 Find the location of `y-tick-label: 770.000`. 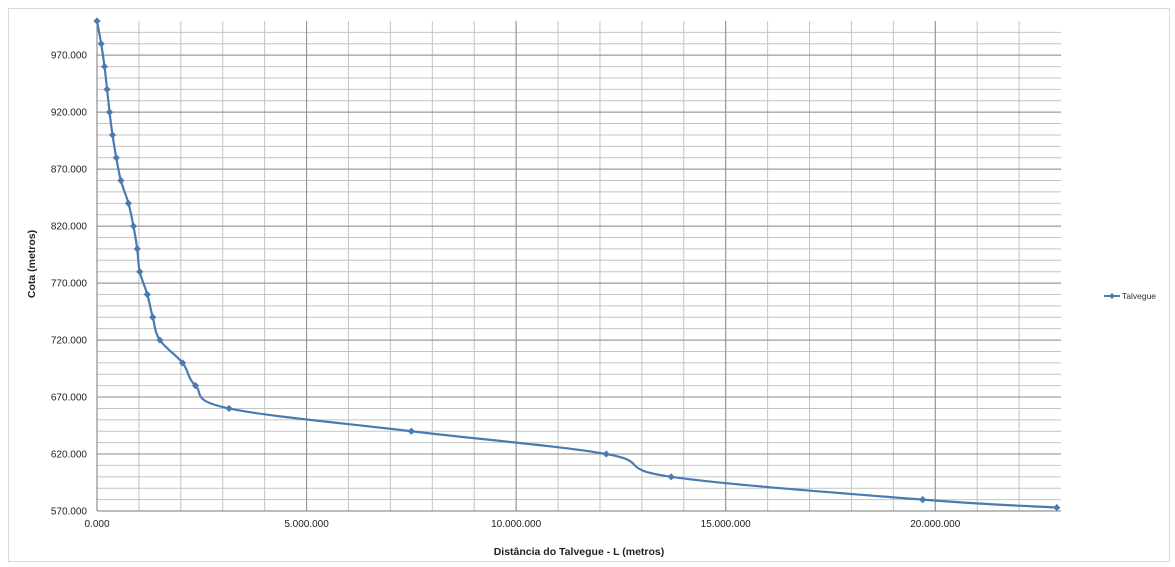

y-tick-label: 770.000 is located at coordinates (69, 284).